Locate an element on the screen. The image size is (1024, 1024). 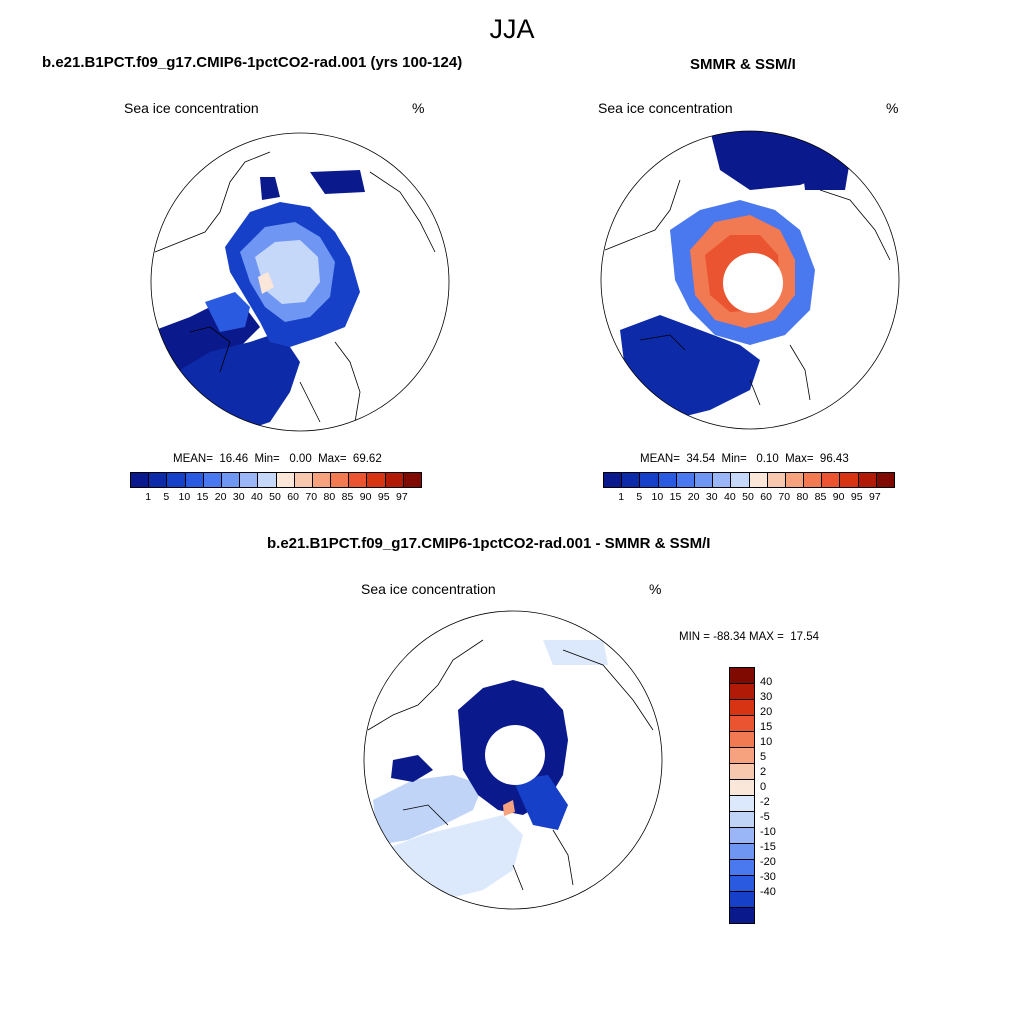
model-polar-map is located at coordinates (300, 282).